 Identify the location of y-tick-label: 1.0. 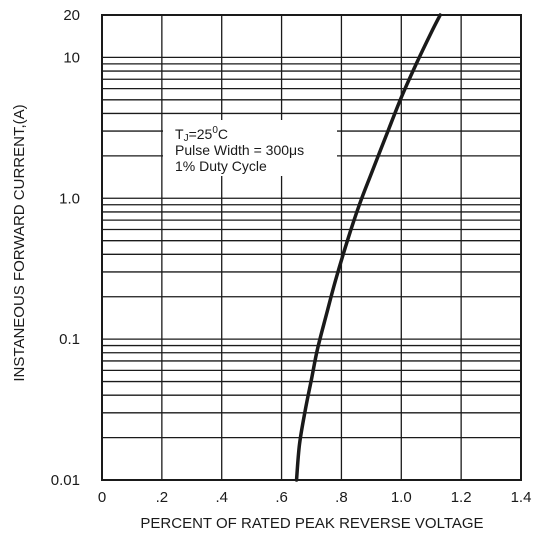
(69, 198).